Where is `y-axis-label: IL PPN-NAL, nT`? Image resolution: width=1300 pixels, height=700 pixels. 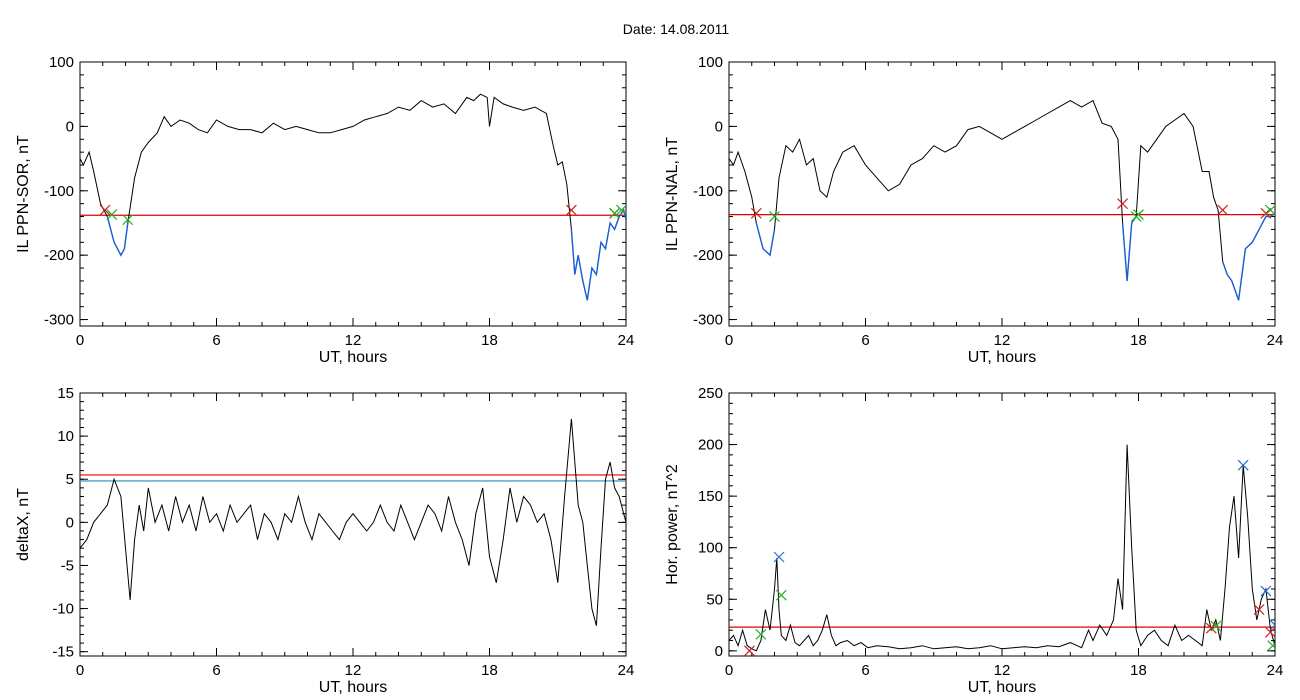
y-axis-label: IL PPN-NAL, nT is located at coordinates (672, 194).